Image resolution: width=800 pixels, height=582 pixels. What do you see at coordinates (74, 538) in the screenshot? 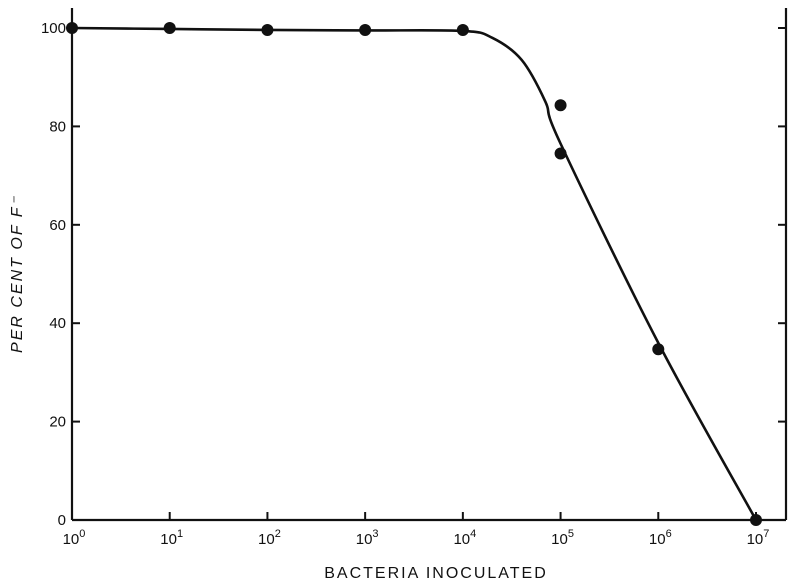
I see `x-tick-label: 10⁰` at bounding box center [74, 538].